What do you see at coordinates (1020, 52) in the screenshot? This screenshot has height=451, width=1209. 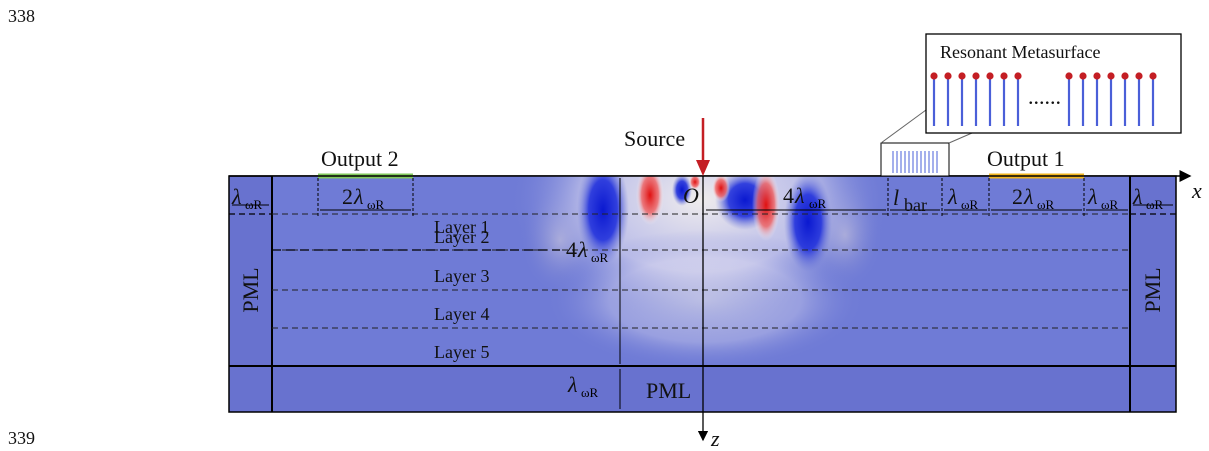 I see `resonant-metasurface-label: Resonant Metasurface` at bounding box center [1020, 52].